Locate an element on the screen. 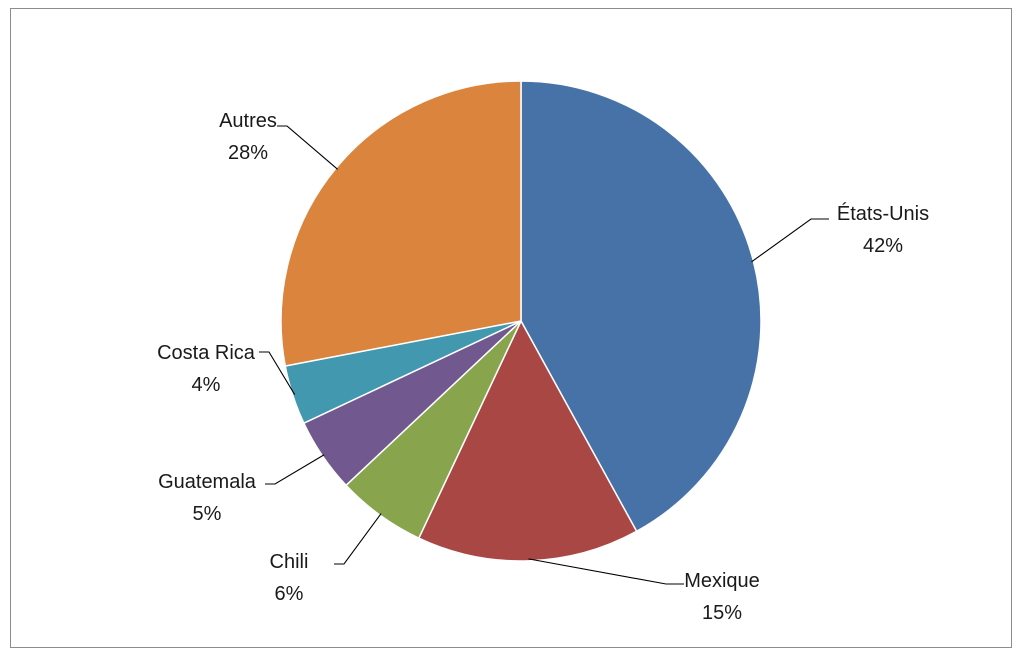 Image resolution: width=1018 pixels, height=649 pixels. slice-value-label-mexique: 15% is located at coordinates (722, 613).